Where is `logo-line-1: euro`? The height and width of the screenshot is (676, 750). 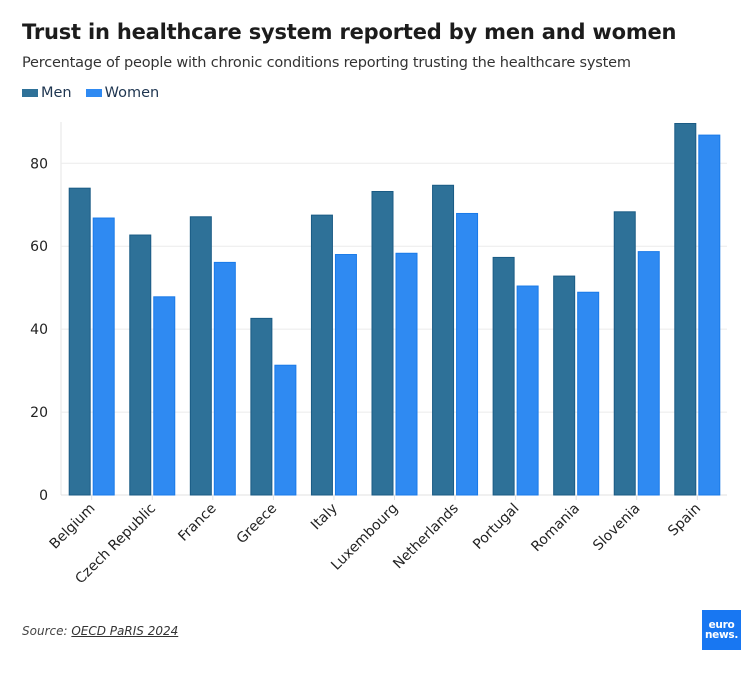 logo-line-1: euro is located at coordinates (721, 625).